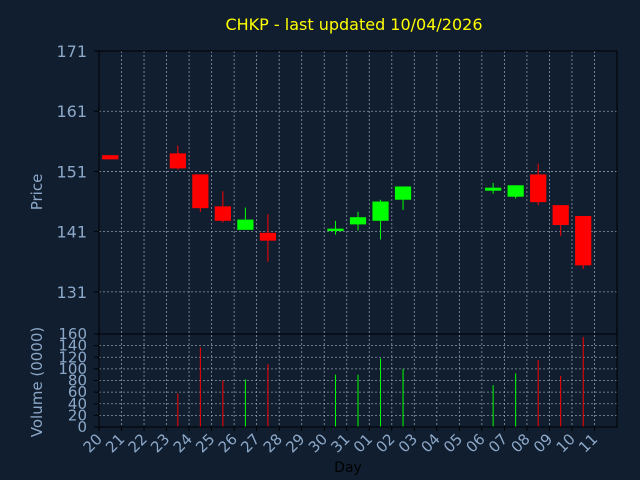 Image resolution: width=640 pixels, height=480 pixels. What do you see at coordinates (77, 415) in the screenshot?
I see `volume-tick-label: 20` at bounding box center [77, 415].